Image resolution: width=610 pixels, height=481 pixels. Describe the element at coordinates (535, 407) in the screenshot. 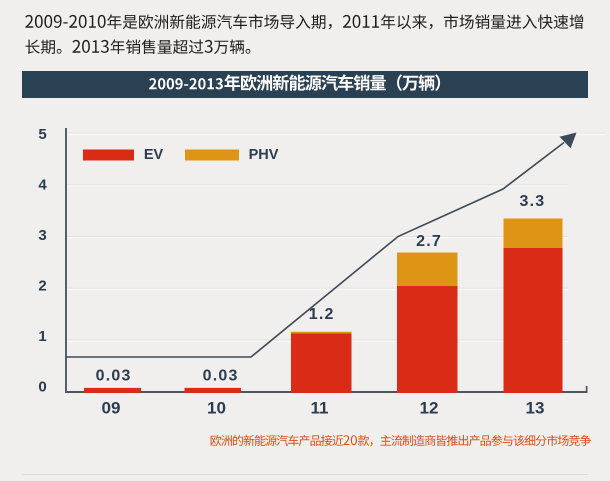

I see `svg-text: 13` at that location.